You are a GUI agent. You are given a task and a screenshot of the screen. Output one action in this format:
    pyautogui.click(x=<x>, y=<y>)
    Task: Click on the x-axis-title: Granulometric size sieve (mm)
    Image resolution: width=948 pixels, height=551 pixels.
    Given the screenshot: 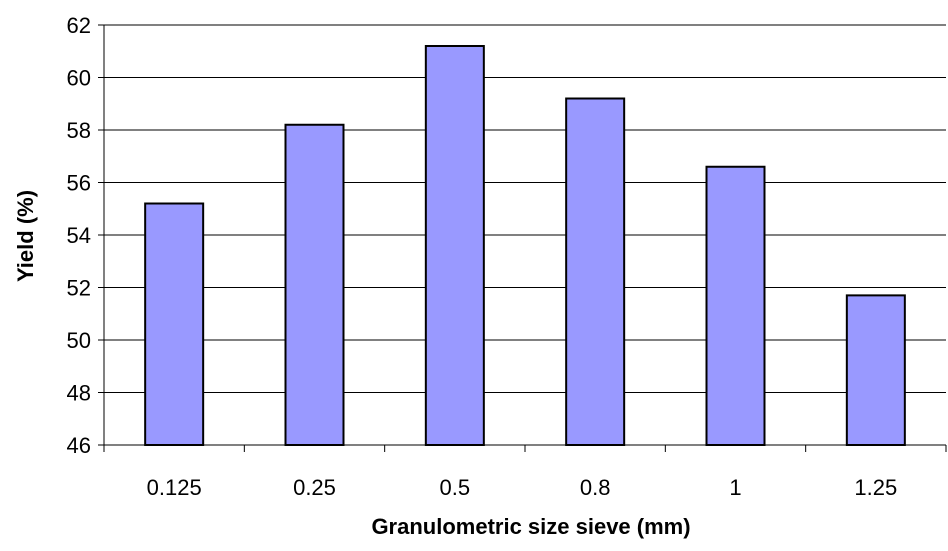 What is the action you would take?
    pyautogui.click(x=530, y=526)
    